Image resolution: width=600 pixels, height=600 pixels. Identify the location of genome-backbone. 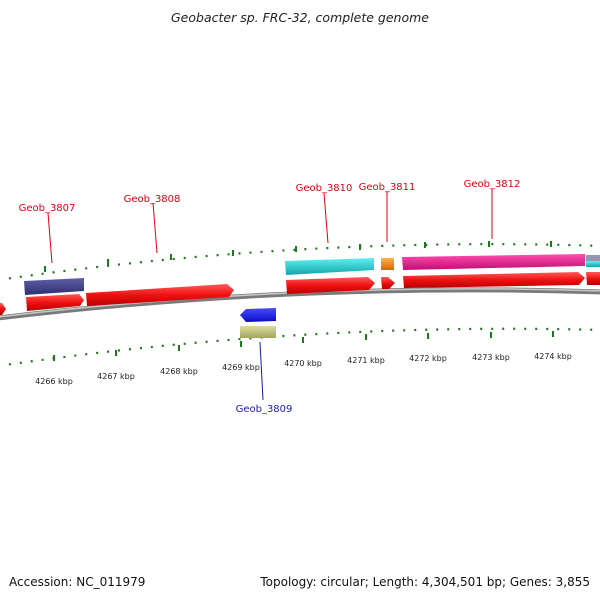
(300, 304).